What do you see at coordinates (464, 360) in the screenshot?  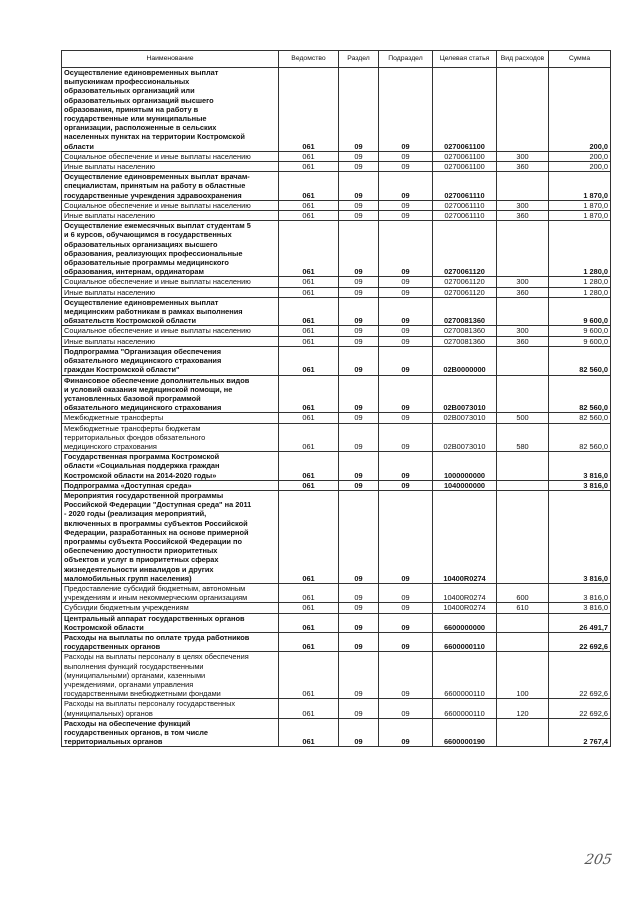 I see `cell-target: 02В0000000` at bounding box center [464, 360].